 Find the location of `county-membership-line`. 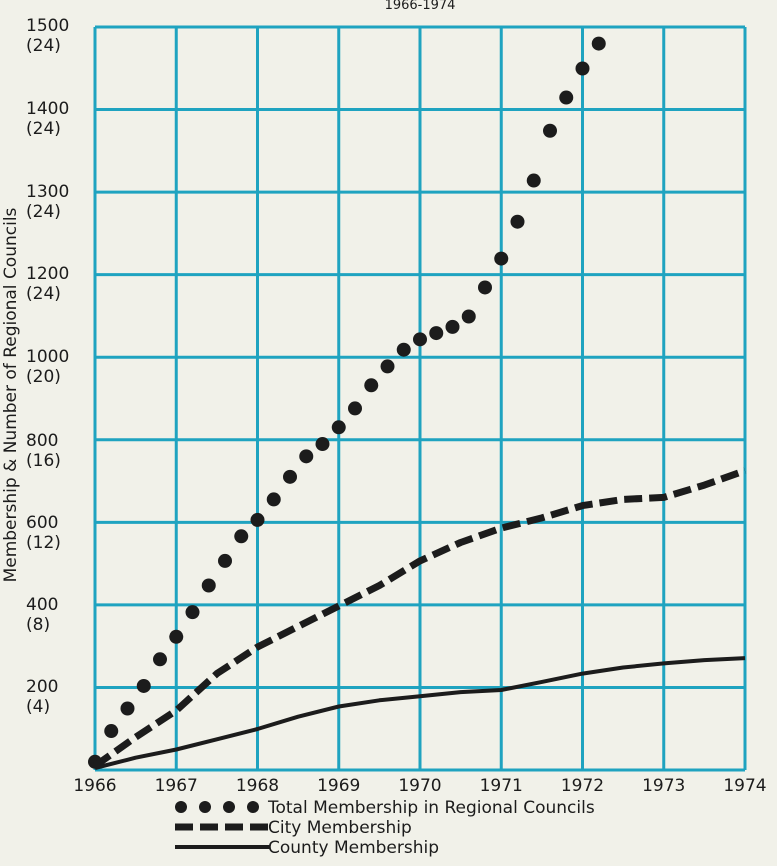

county-membership-line is located at coordinates (420, 713).